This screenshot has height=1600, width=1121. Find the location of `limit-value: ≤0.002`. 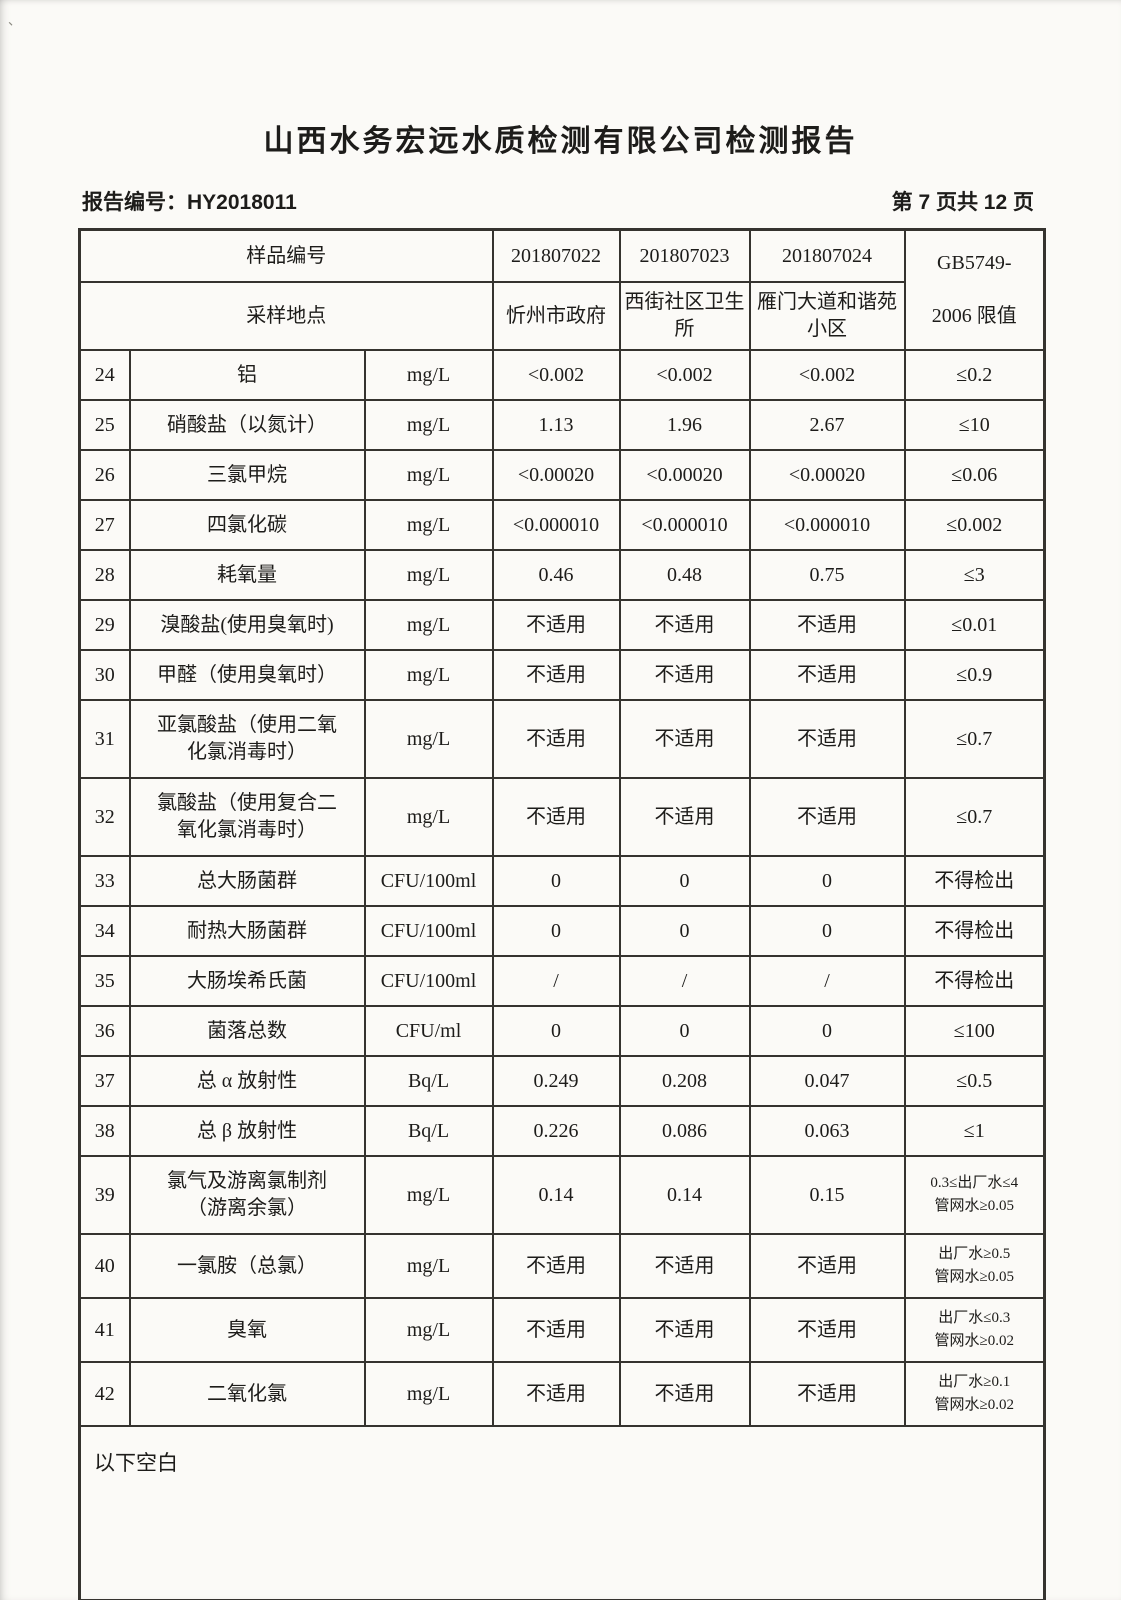

limit-value: ≤0.002 is located at coordinates (974, 525).